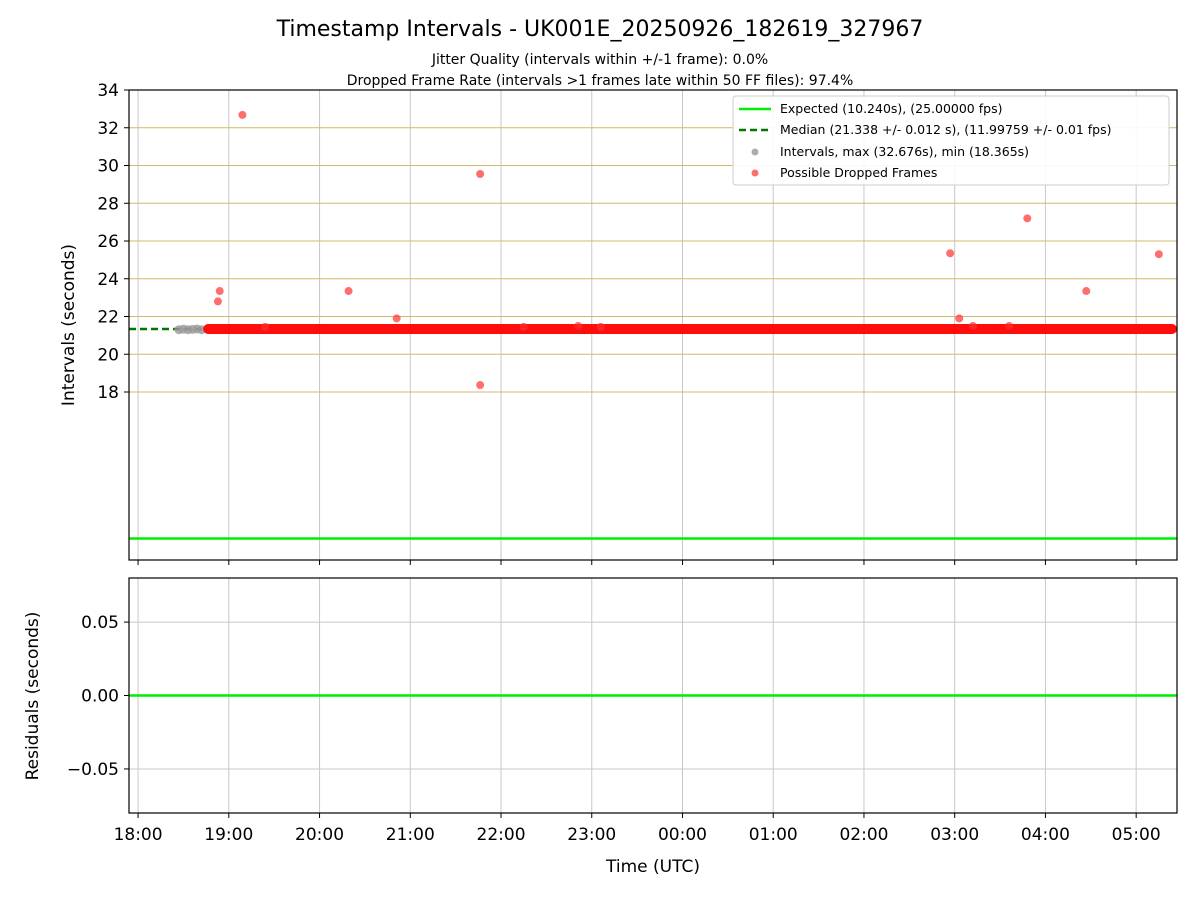 The width and height of the screenshot is (1200, 904). Describe the element at coordinates (108, 242) in the screenshot. I see `top-y-tick-label: 26` at that location.